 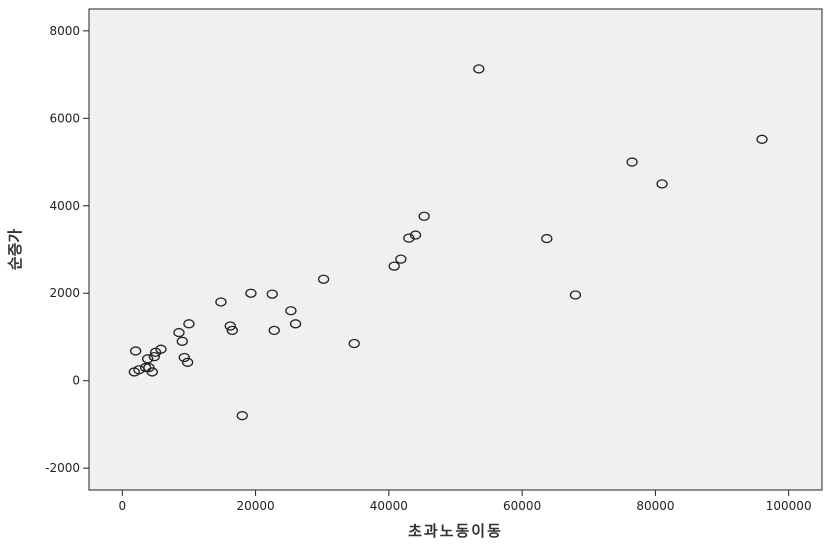 I want to click on y-tick-label: 8000, so click(x=64, y=31).